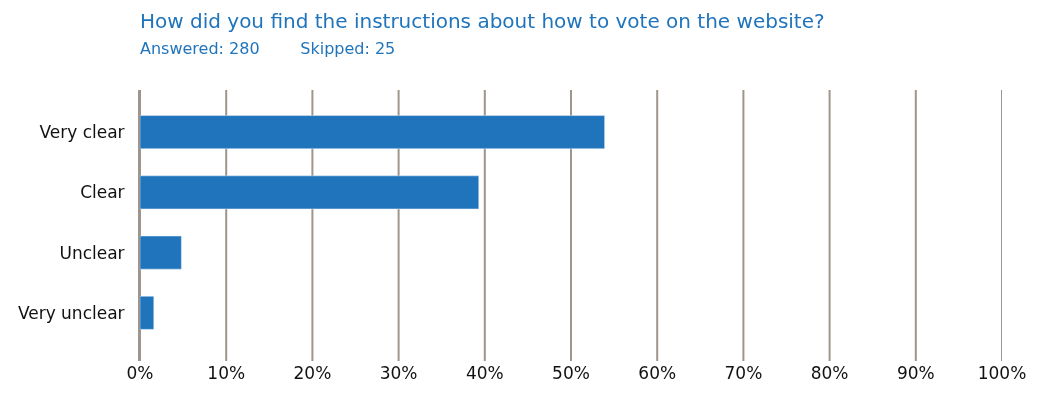 Image resolution: width=1038 pixels, height=401 pixels. What do you see at coordinates (226, 373) in the screenshot?
I see `x-tick-label: 10%` at bounding box center [226, 373].